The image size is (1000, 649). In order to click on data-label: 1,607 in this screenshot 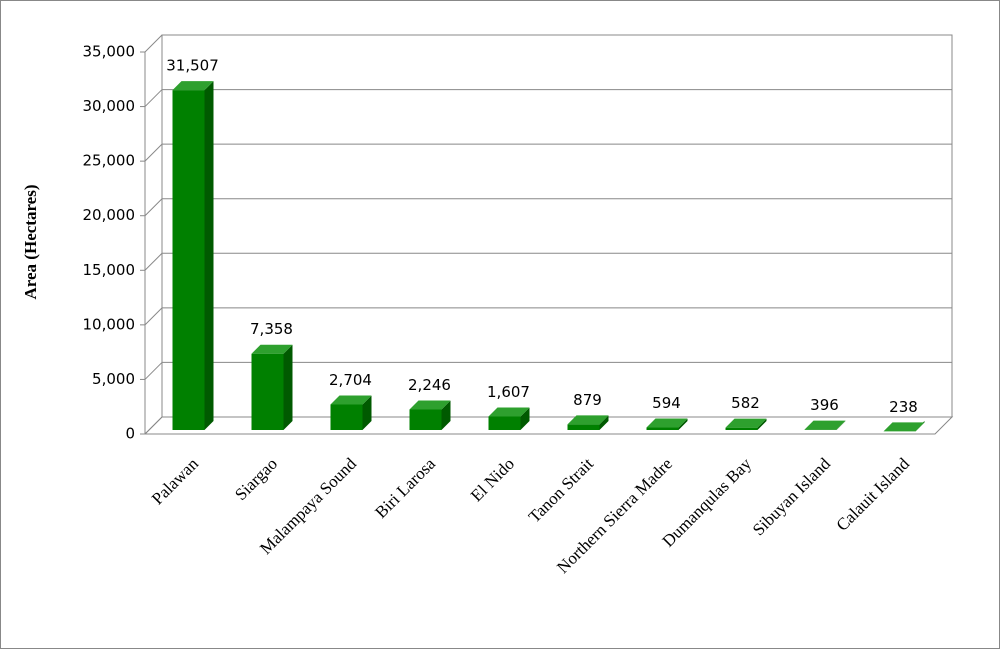, I will do `click(508, 392)`.